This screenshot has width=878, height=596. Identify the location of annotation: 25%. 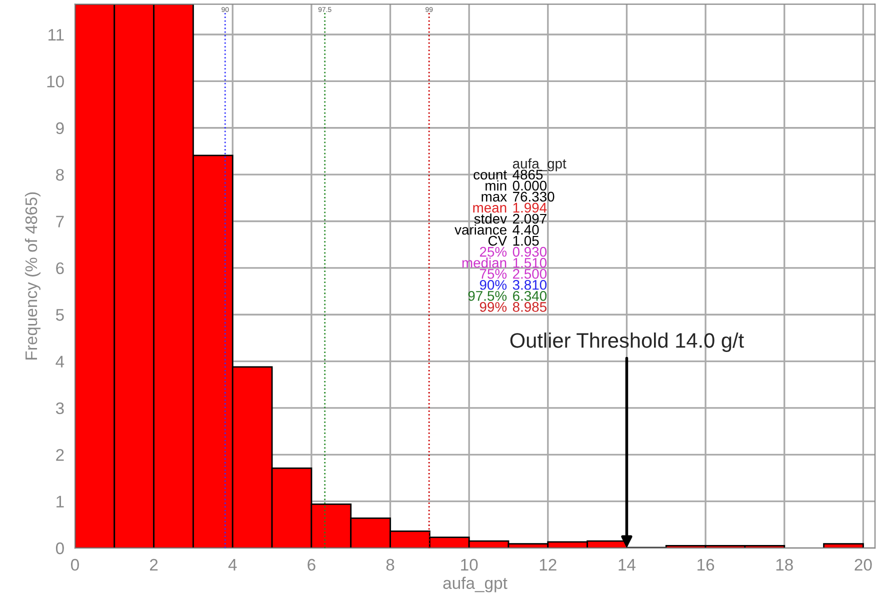
(493, 251).